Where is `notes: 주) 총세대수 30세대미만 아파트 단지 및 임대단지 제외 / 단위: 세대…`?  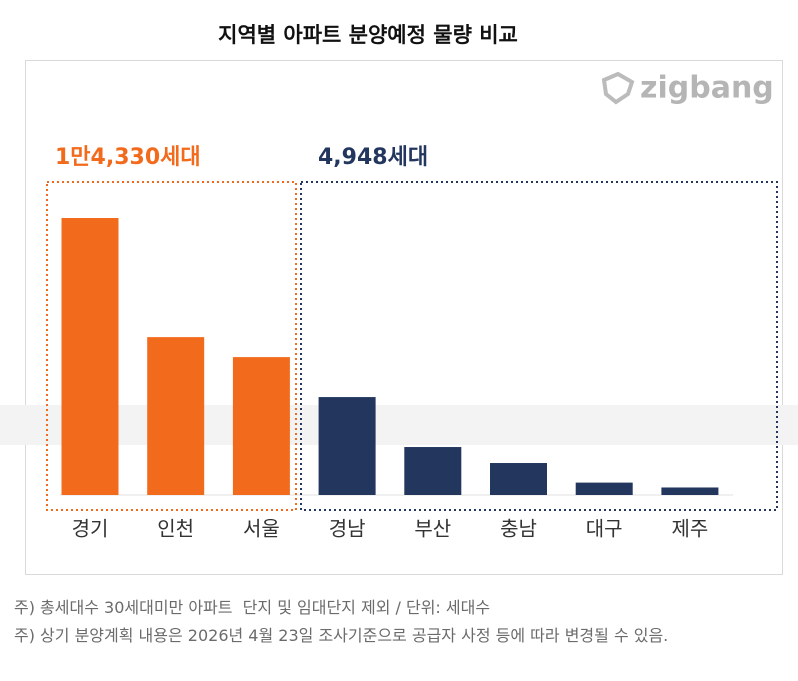 notes: 주) 총세대수 30세대미만 아파트 단지 및 임대단지 제외 / 단위: 세대… is located at coordinates (399, 622).